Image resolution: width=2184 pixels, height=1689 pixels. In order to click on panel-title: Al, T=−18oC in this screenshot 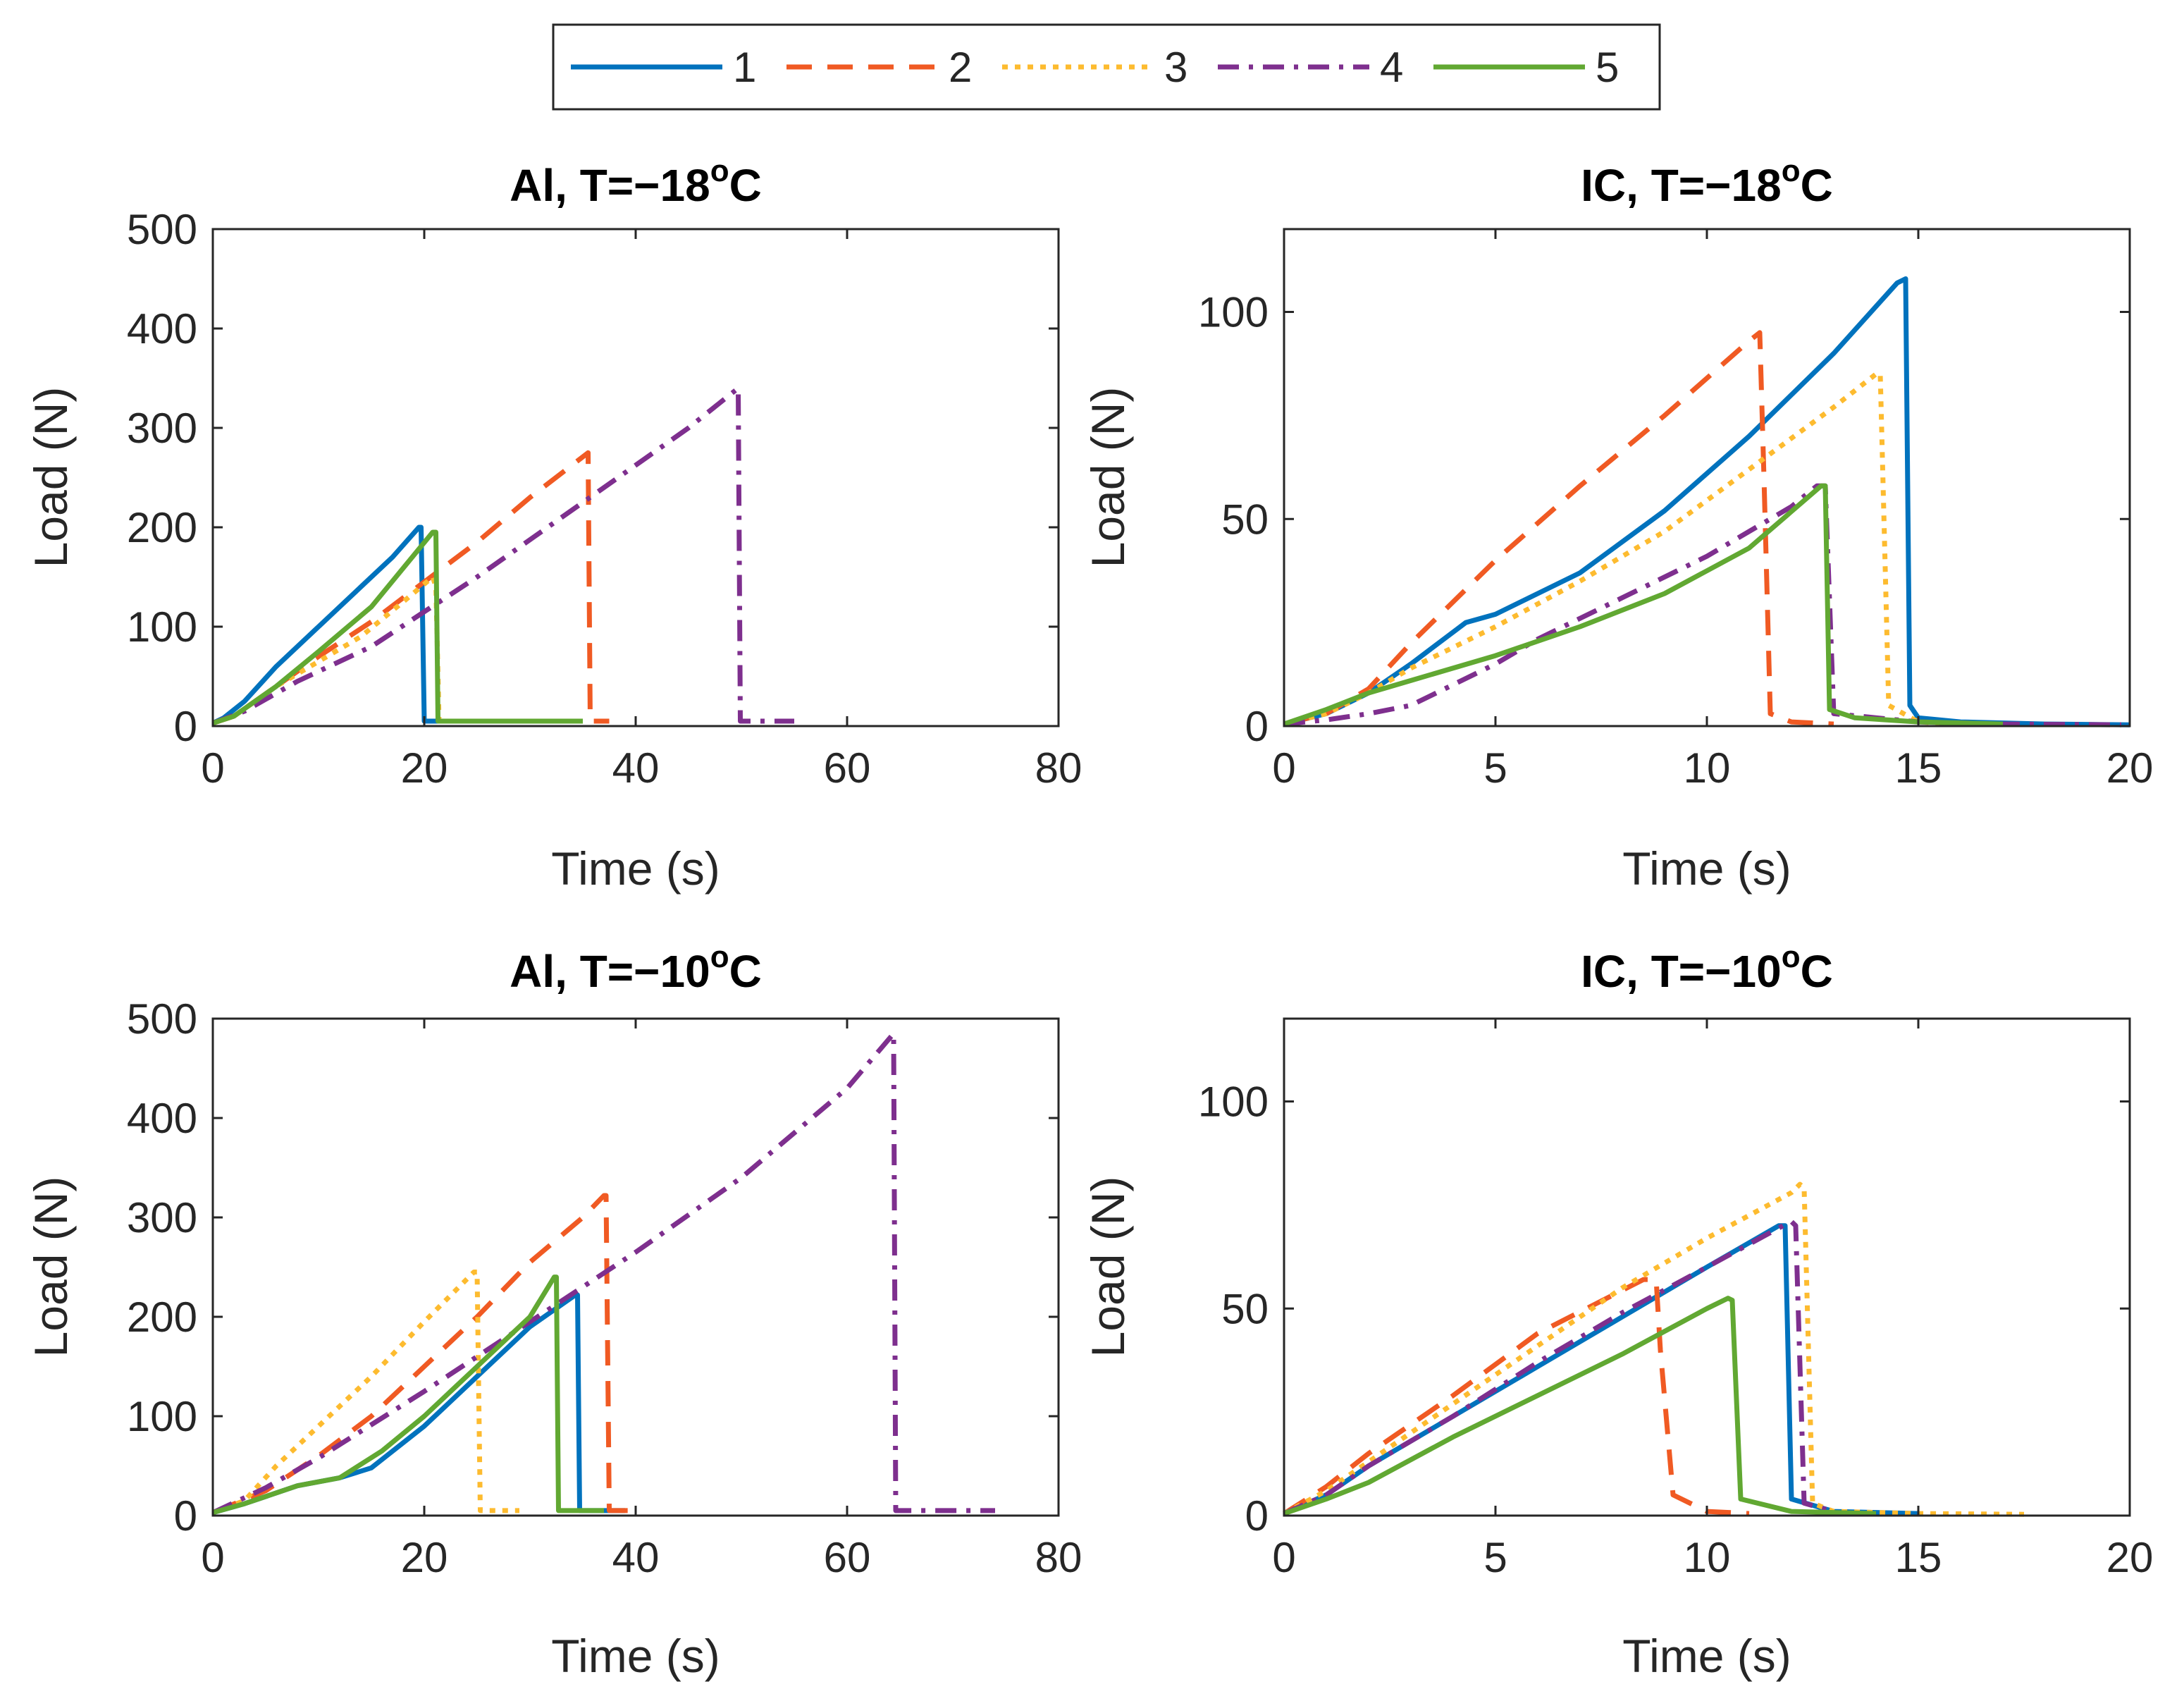, I will do `click(636, 182)`.